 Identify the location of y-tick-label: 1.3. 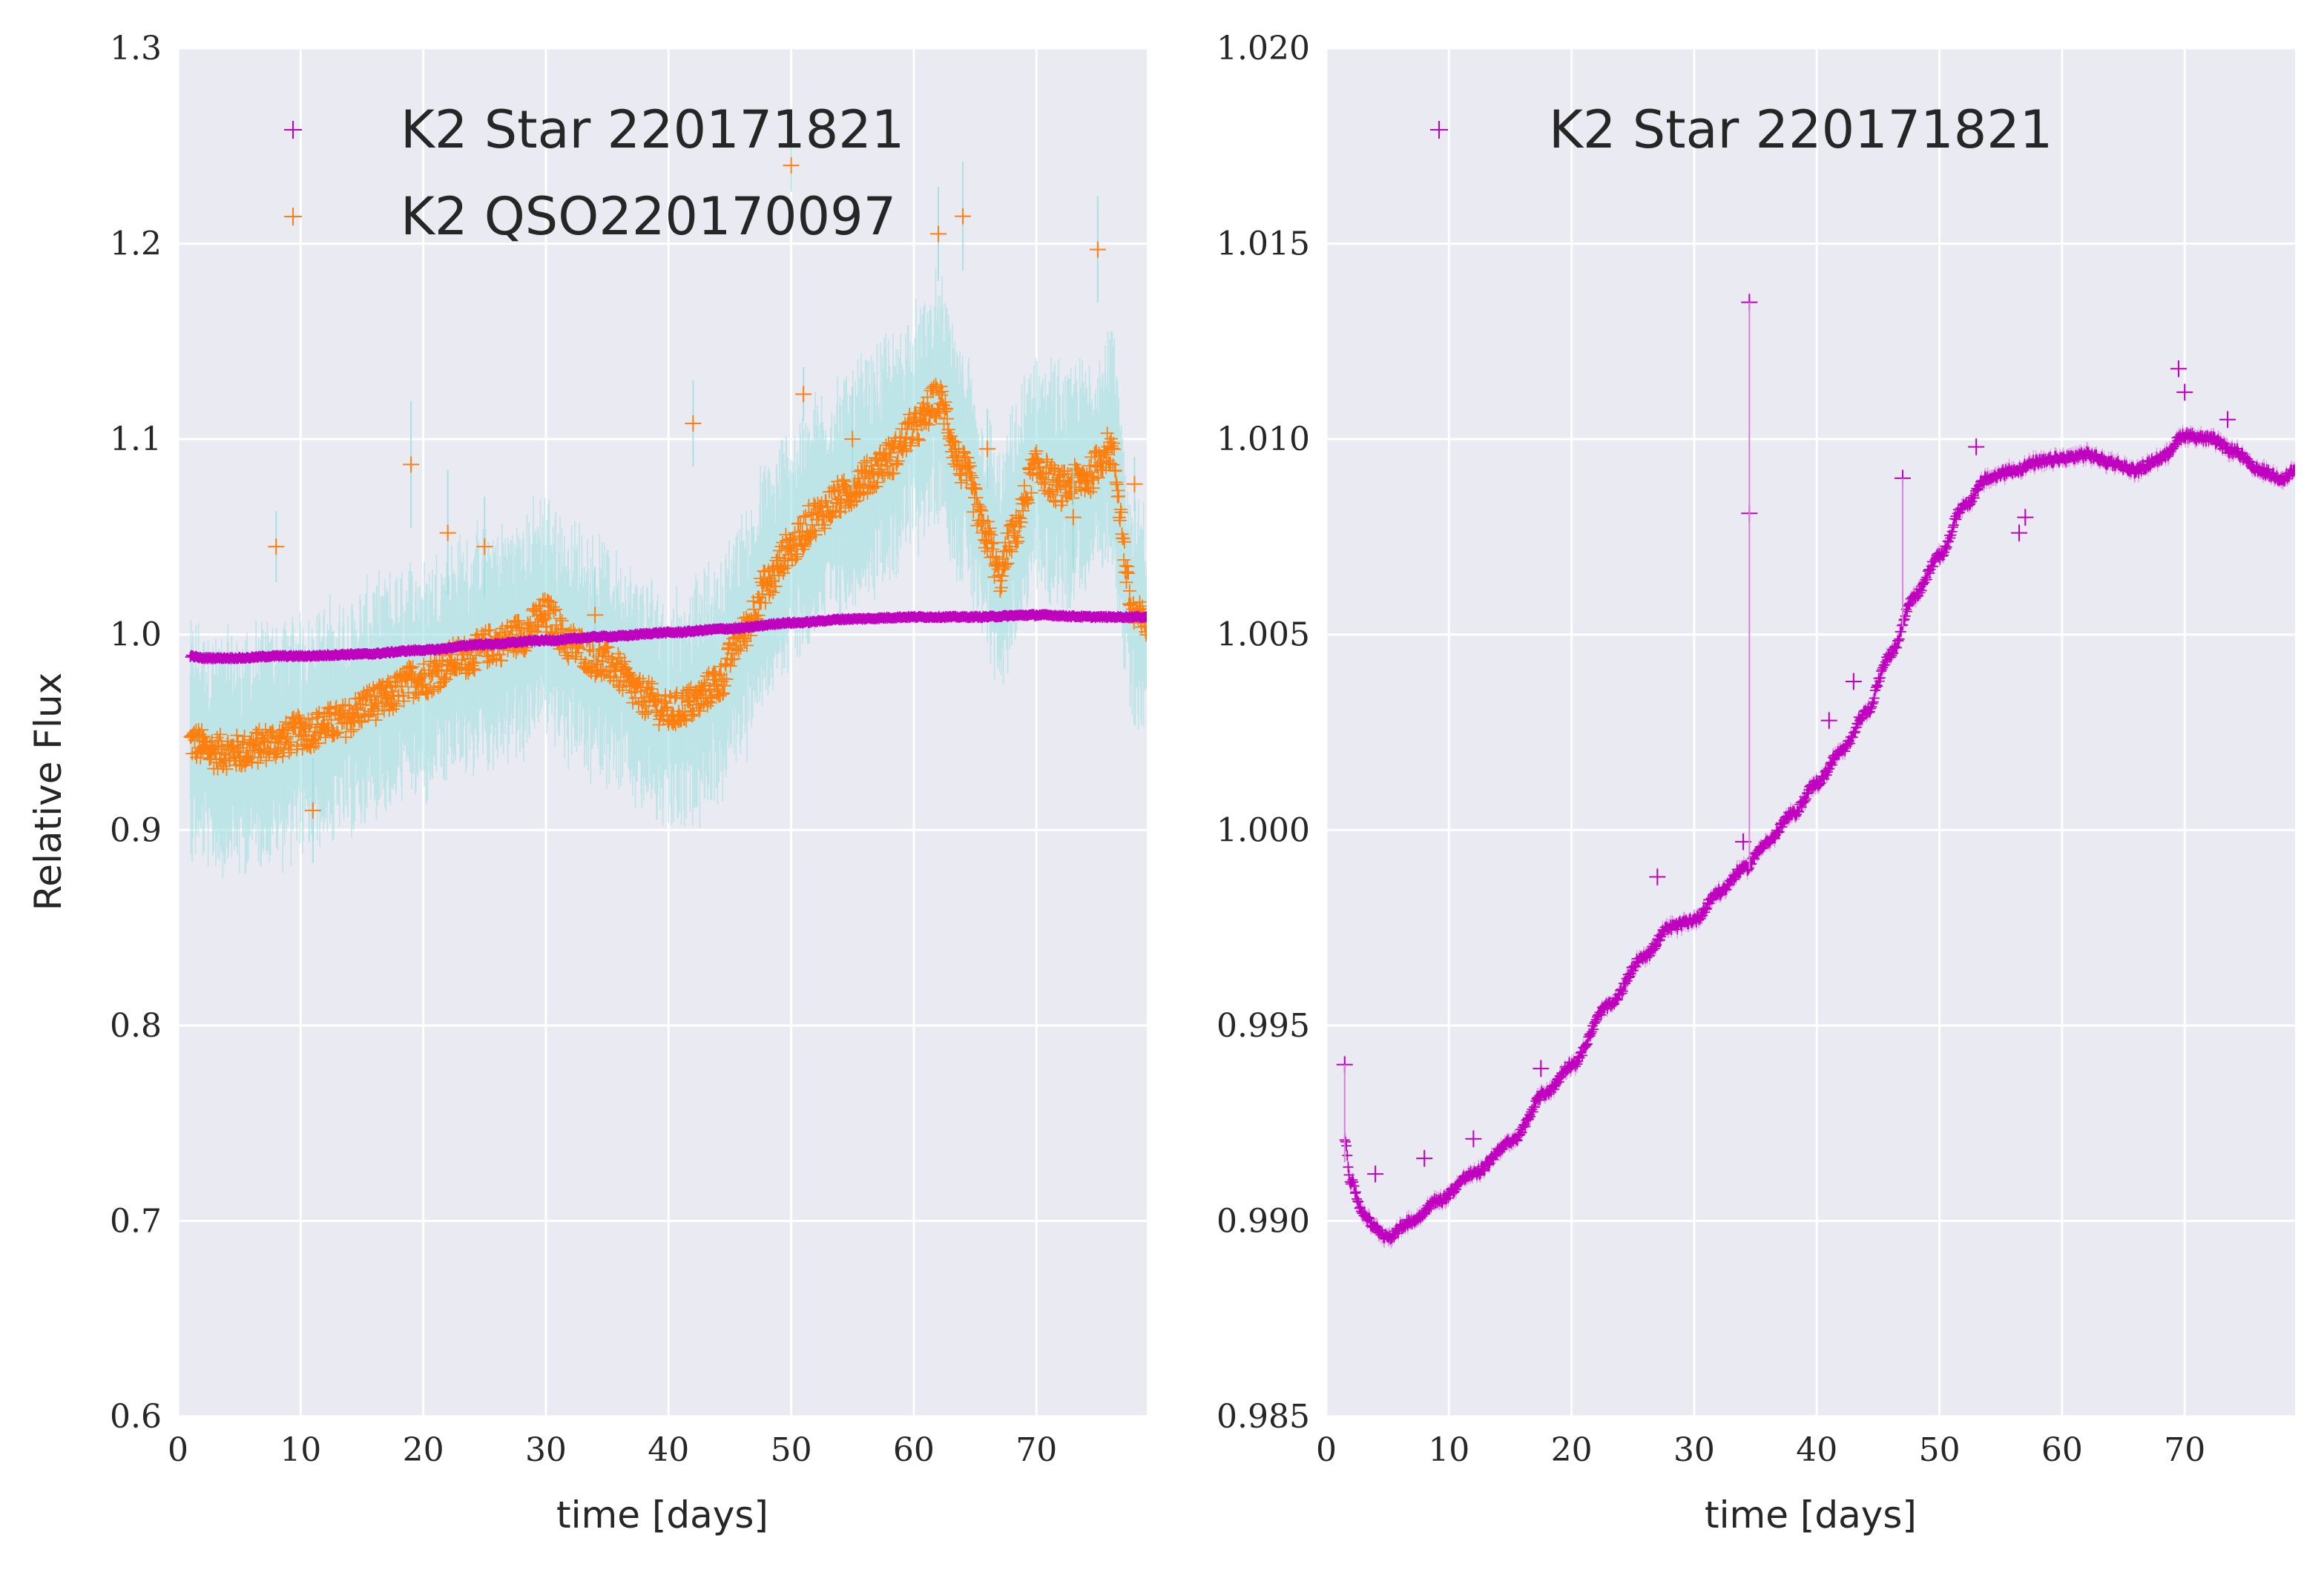
(136, 48).